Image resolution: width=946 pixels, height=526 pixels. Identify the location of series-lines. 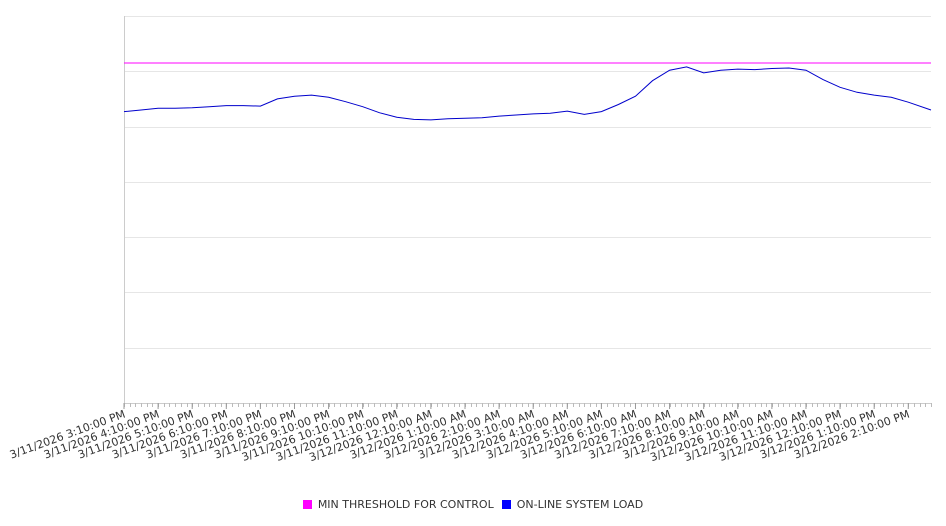
(527, 91).